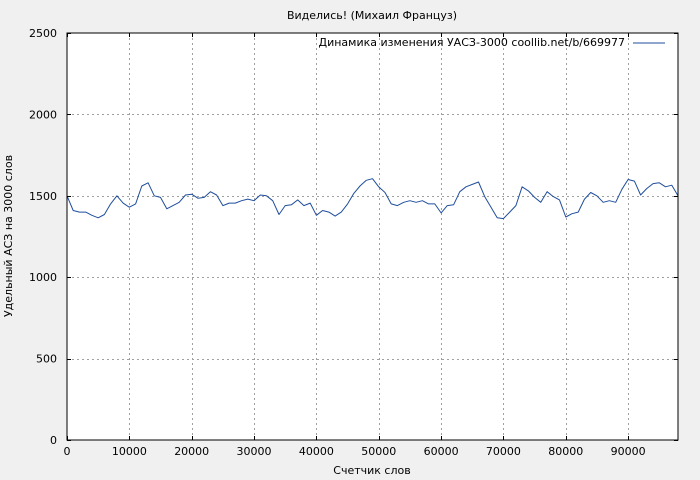 This screenshot has height=480, width=700. I want to click on y-tick-label: 2500, so click(43, 33).